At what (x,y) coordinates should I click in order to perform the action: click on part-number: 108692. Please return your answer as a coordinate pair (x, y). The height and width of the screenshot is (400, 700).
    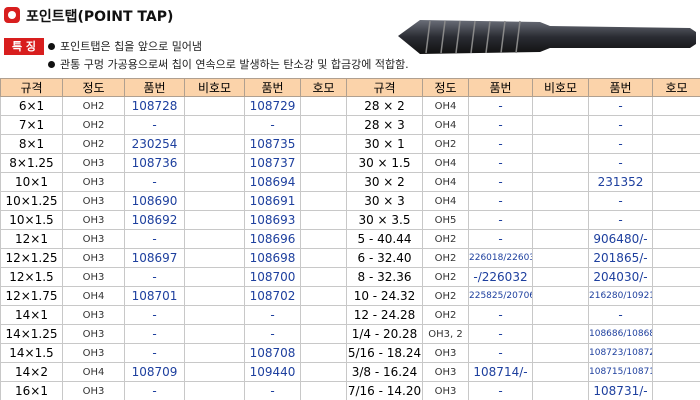
    Looking at the image, I should click on (154, 220).